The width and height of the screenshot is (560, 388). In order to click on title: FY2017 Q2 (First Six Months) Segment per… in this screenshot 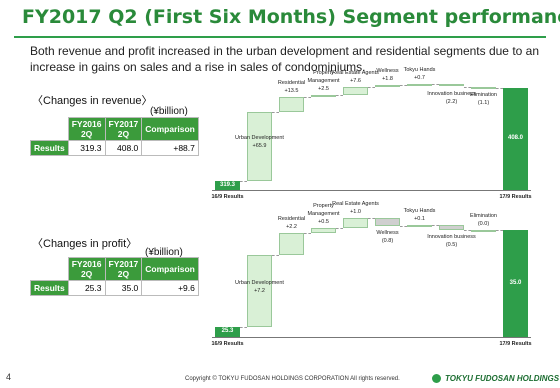, I will do `click(291, 17)`.